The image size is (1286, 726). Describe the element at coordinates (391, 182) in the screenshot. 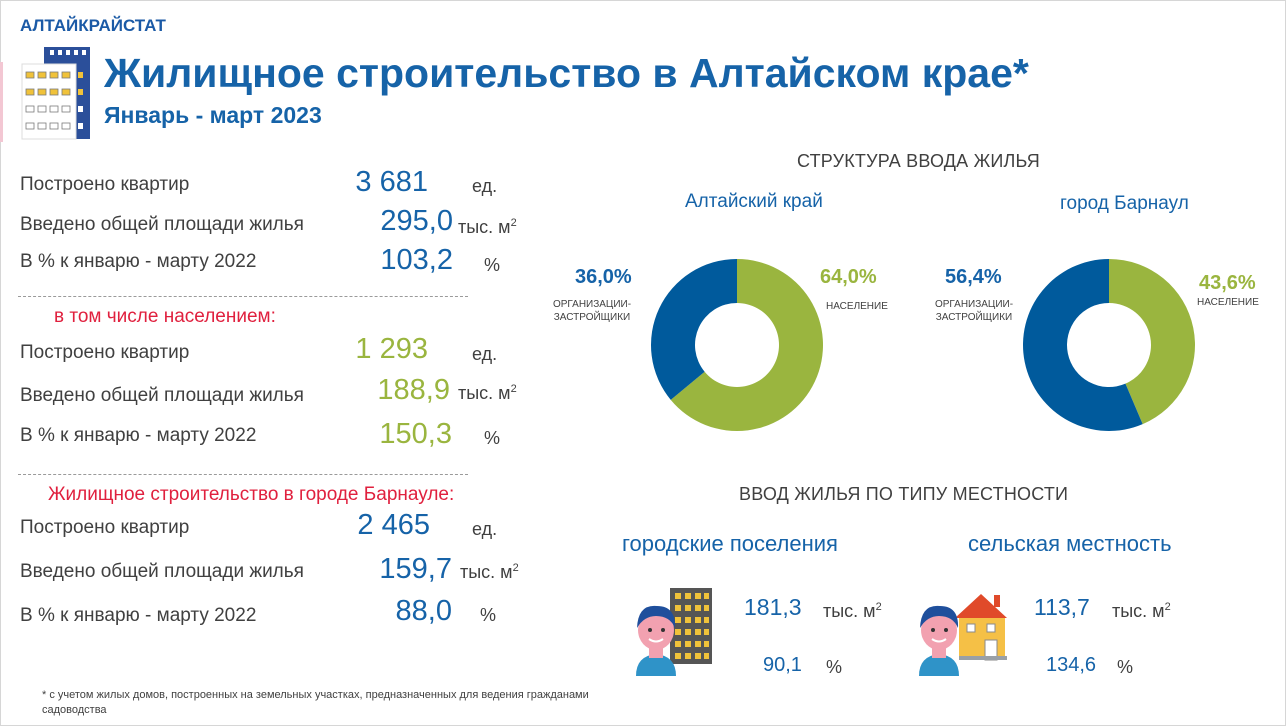

I see `total-flats-value: 3 681` at that location.